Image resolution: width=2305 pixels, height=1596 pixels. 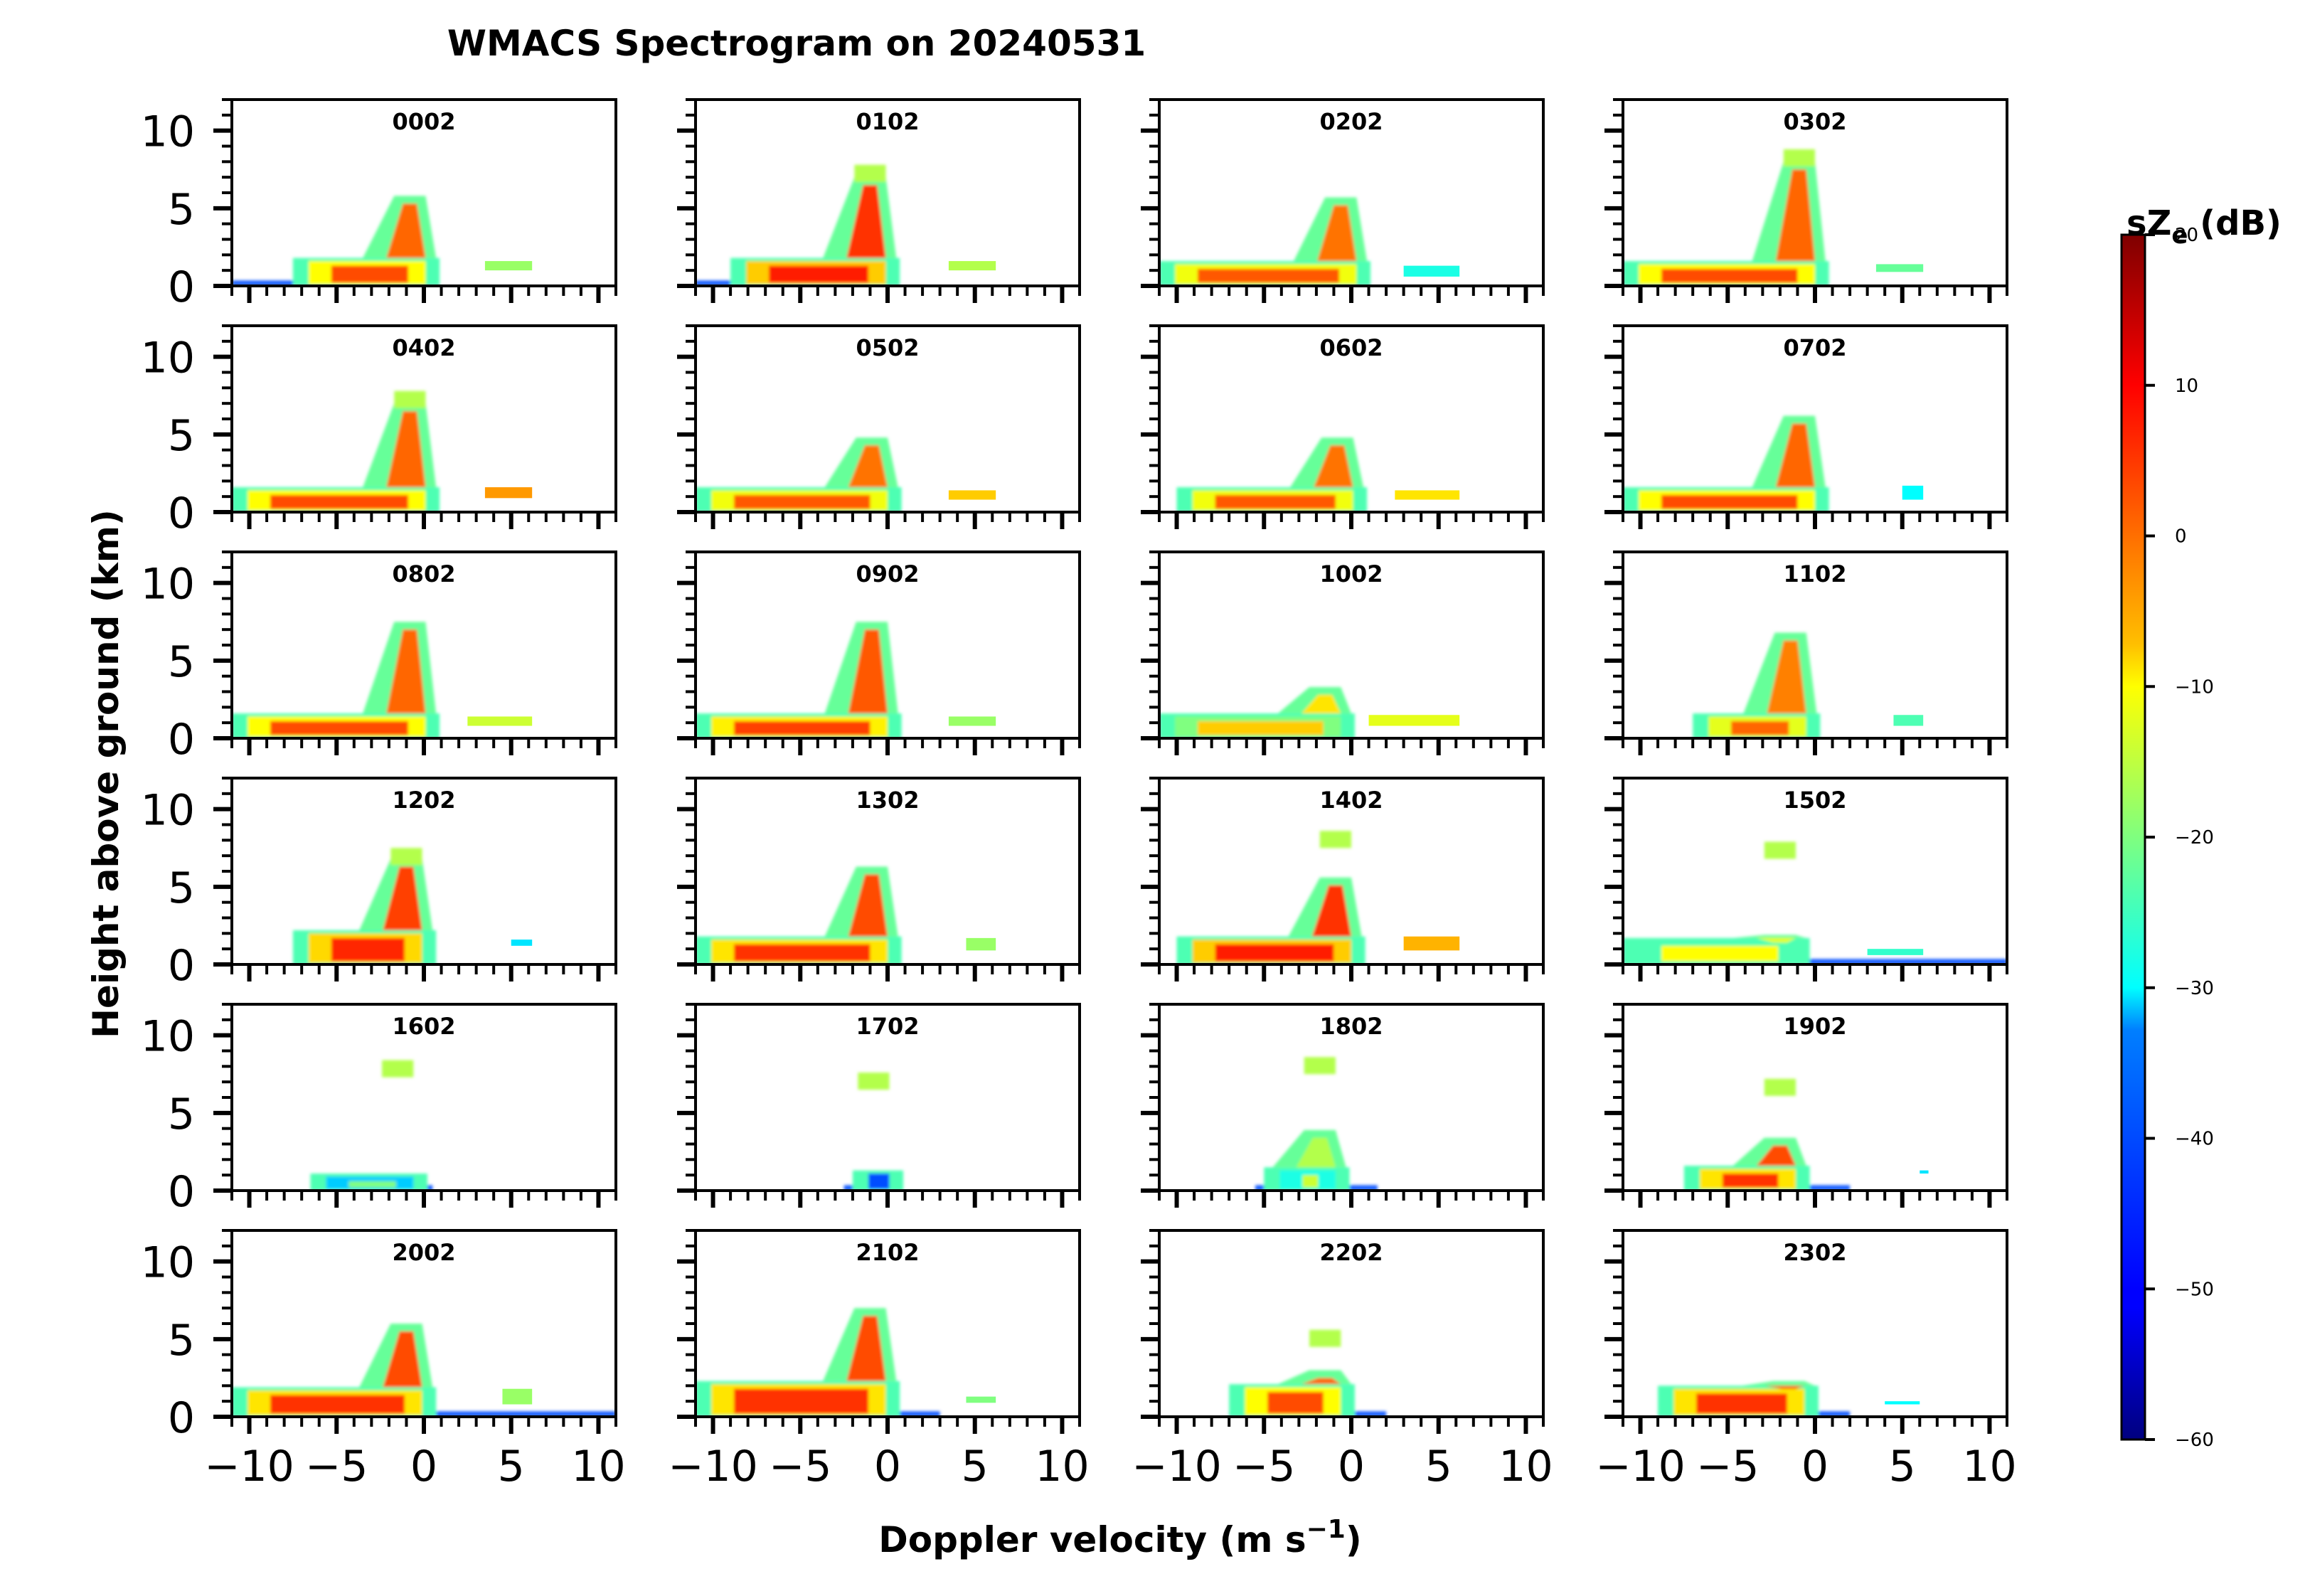 What do you see at coordinates (2195, 1440) in the screenshot?
I see `colorbar-tick-label: −60` at bounding box center [2195, 1440].